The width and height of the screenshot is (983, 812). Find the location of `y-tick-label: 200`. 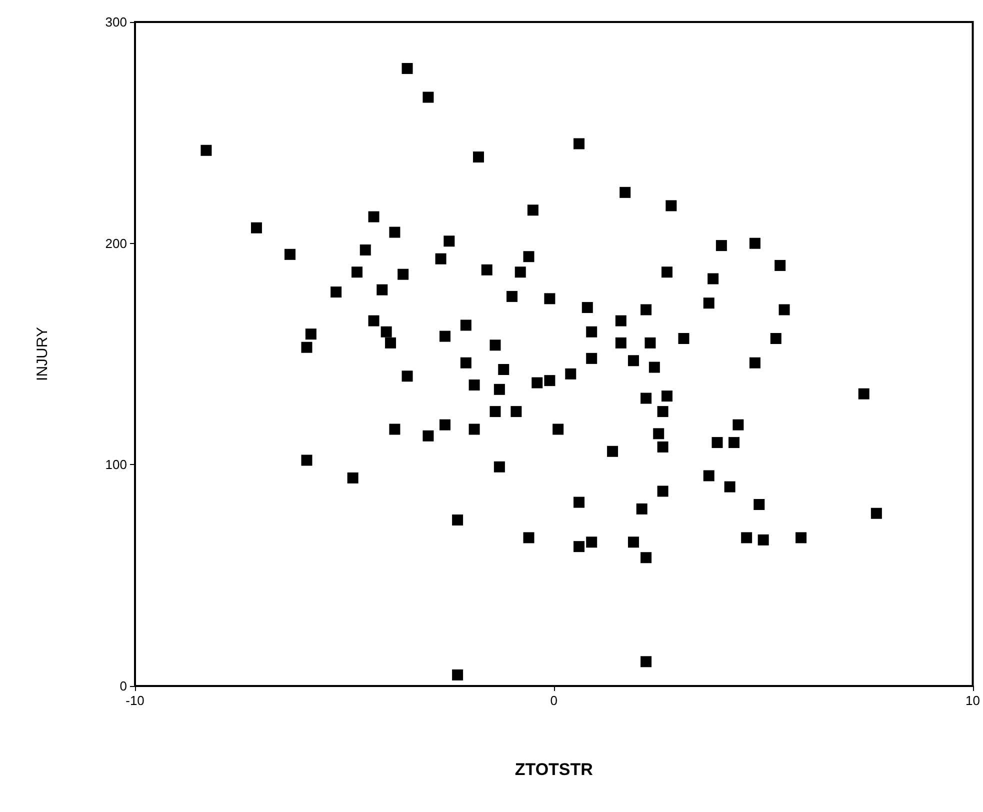

y-tick-label: 200 is located at coordinates (116, 243).